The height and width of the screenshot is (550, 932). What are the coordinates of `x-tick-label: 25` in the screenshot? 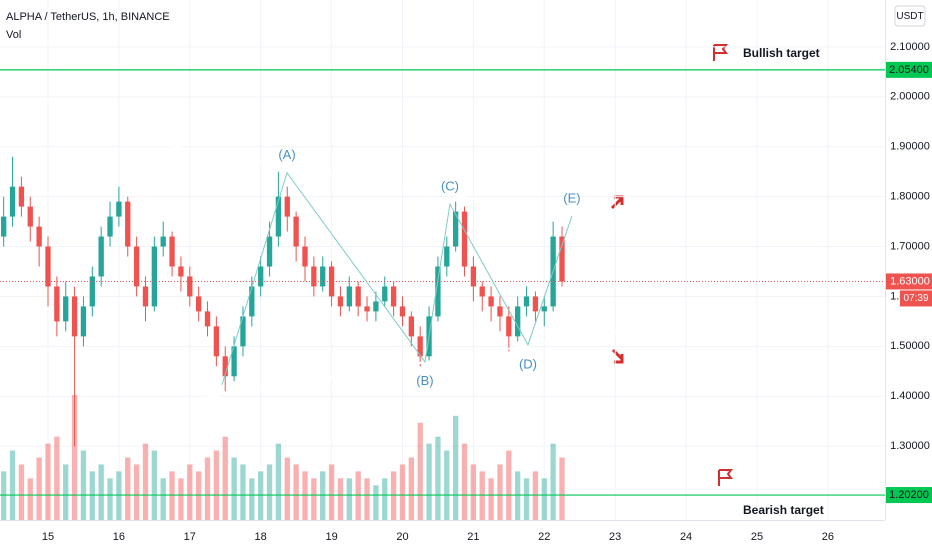 It's located at (757, 537).